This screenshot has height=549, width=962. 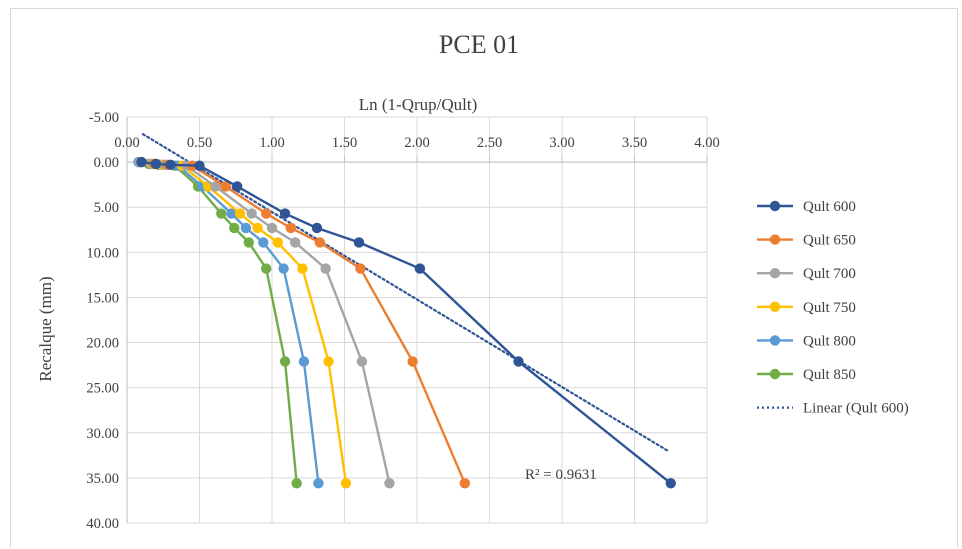 What do you see at coordinates (102, 298) in the screenshot?
I see `y-tick-label: 15.00` at bounding box center [102, 298].